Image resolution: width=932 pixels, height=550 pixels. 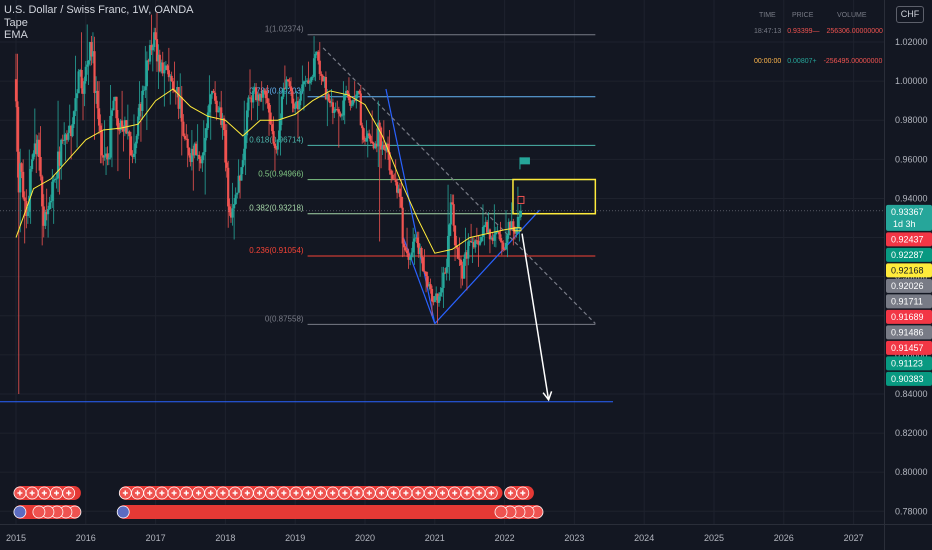 What do you see at coordinates (284, 318) in the screenshot?
I see `fib-level-label: 0(0.87558)` at bounding box center [284, 318].